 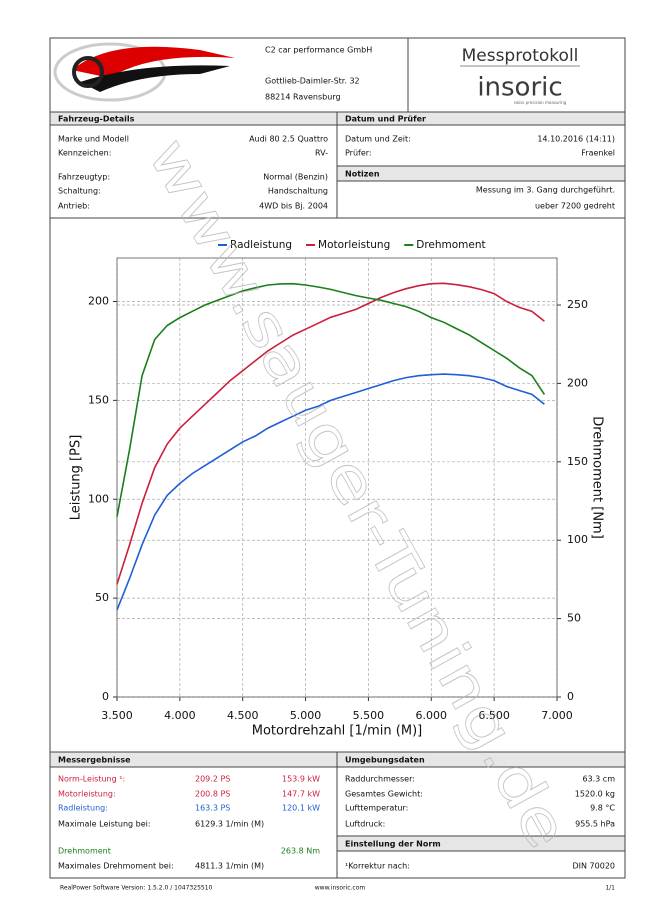 What do you see at coordinates (358, 153) in the screenshot?
I see `field-label: Prüfer:` at bounding box center [358, 153].